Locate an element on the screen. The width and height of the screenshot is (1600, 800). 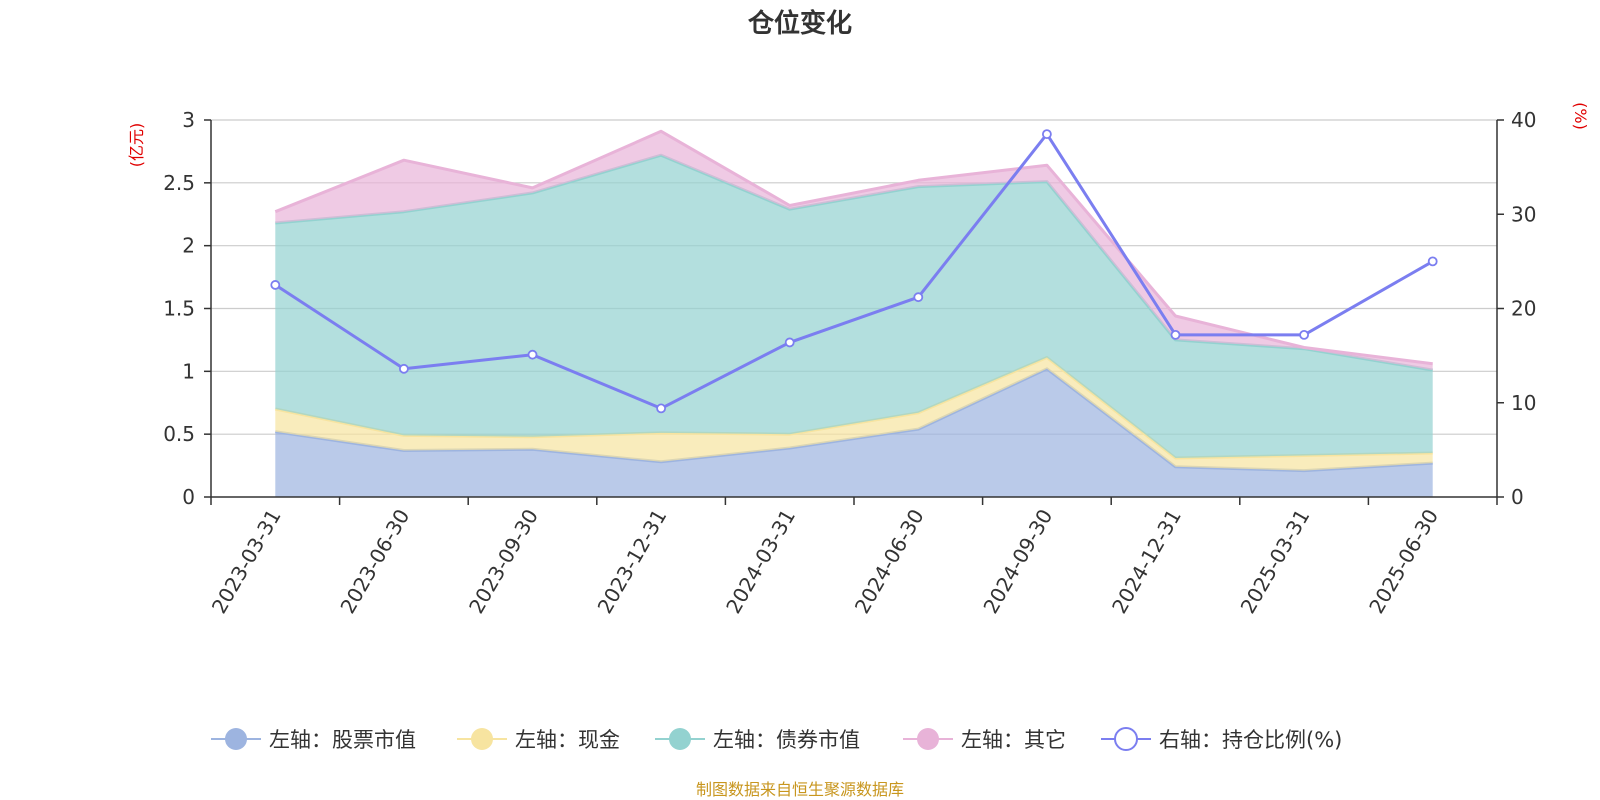
left-axis-tick-label: 0 is located at coordinates (188, 497).